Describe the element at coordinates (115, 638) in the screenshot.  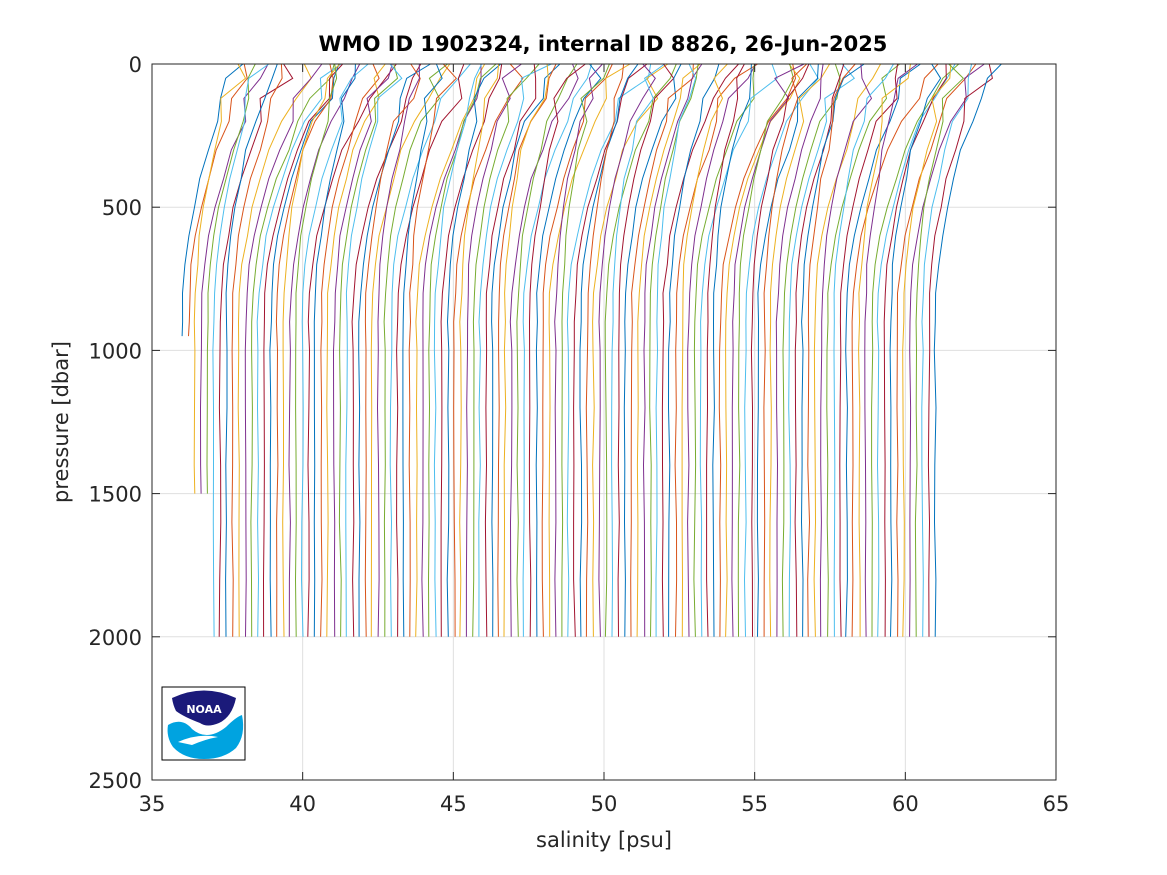
I see `y-tick-label: 2000` at that location.